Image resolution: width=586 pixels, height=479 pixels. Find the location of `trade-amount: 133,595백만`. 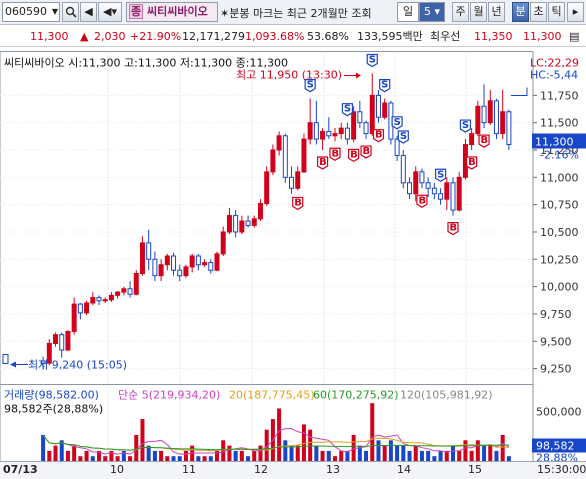

trade-amount: 133,595백만 is located at coordinates (390, 36).